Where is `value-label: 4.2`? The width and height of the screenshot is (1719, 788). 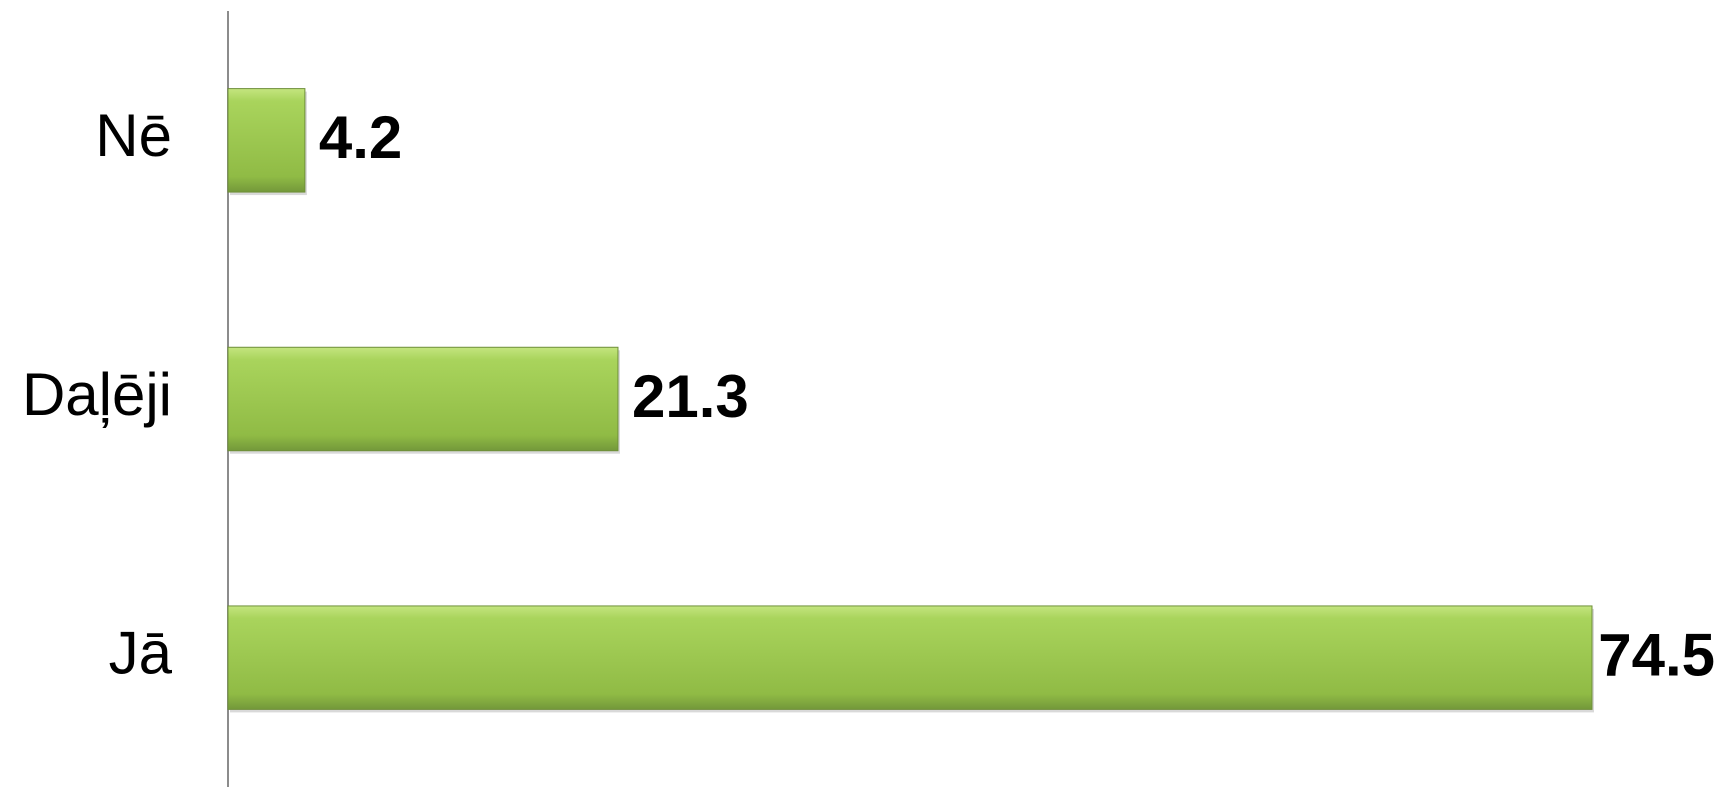
value-label: 4.2 is located at coordinates (360, 137).